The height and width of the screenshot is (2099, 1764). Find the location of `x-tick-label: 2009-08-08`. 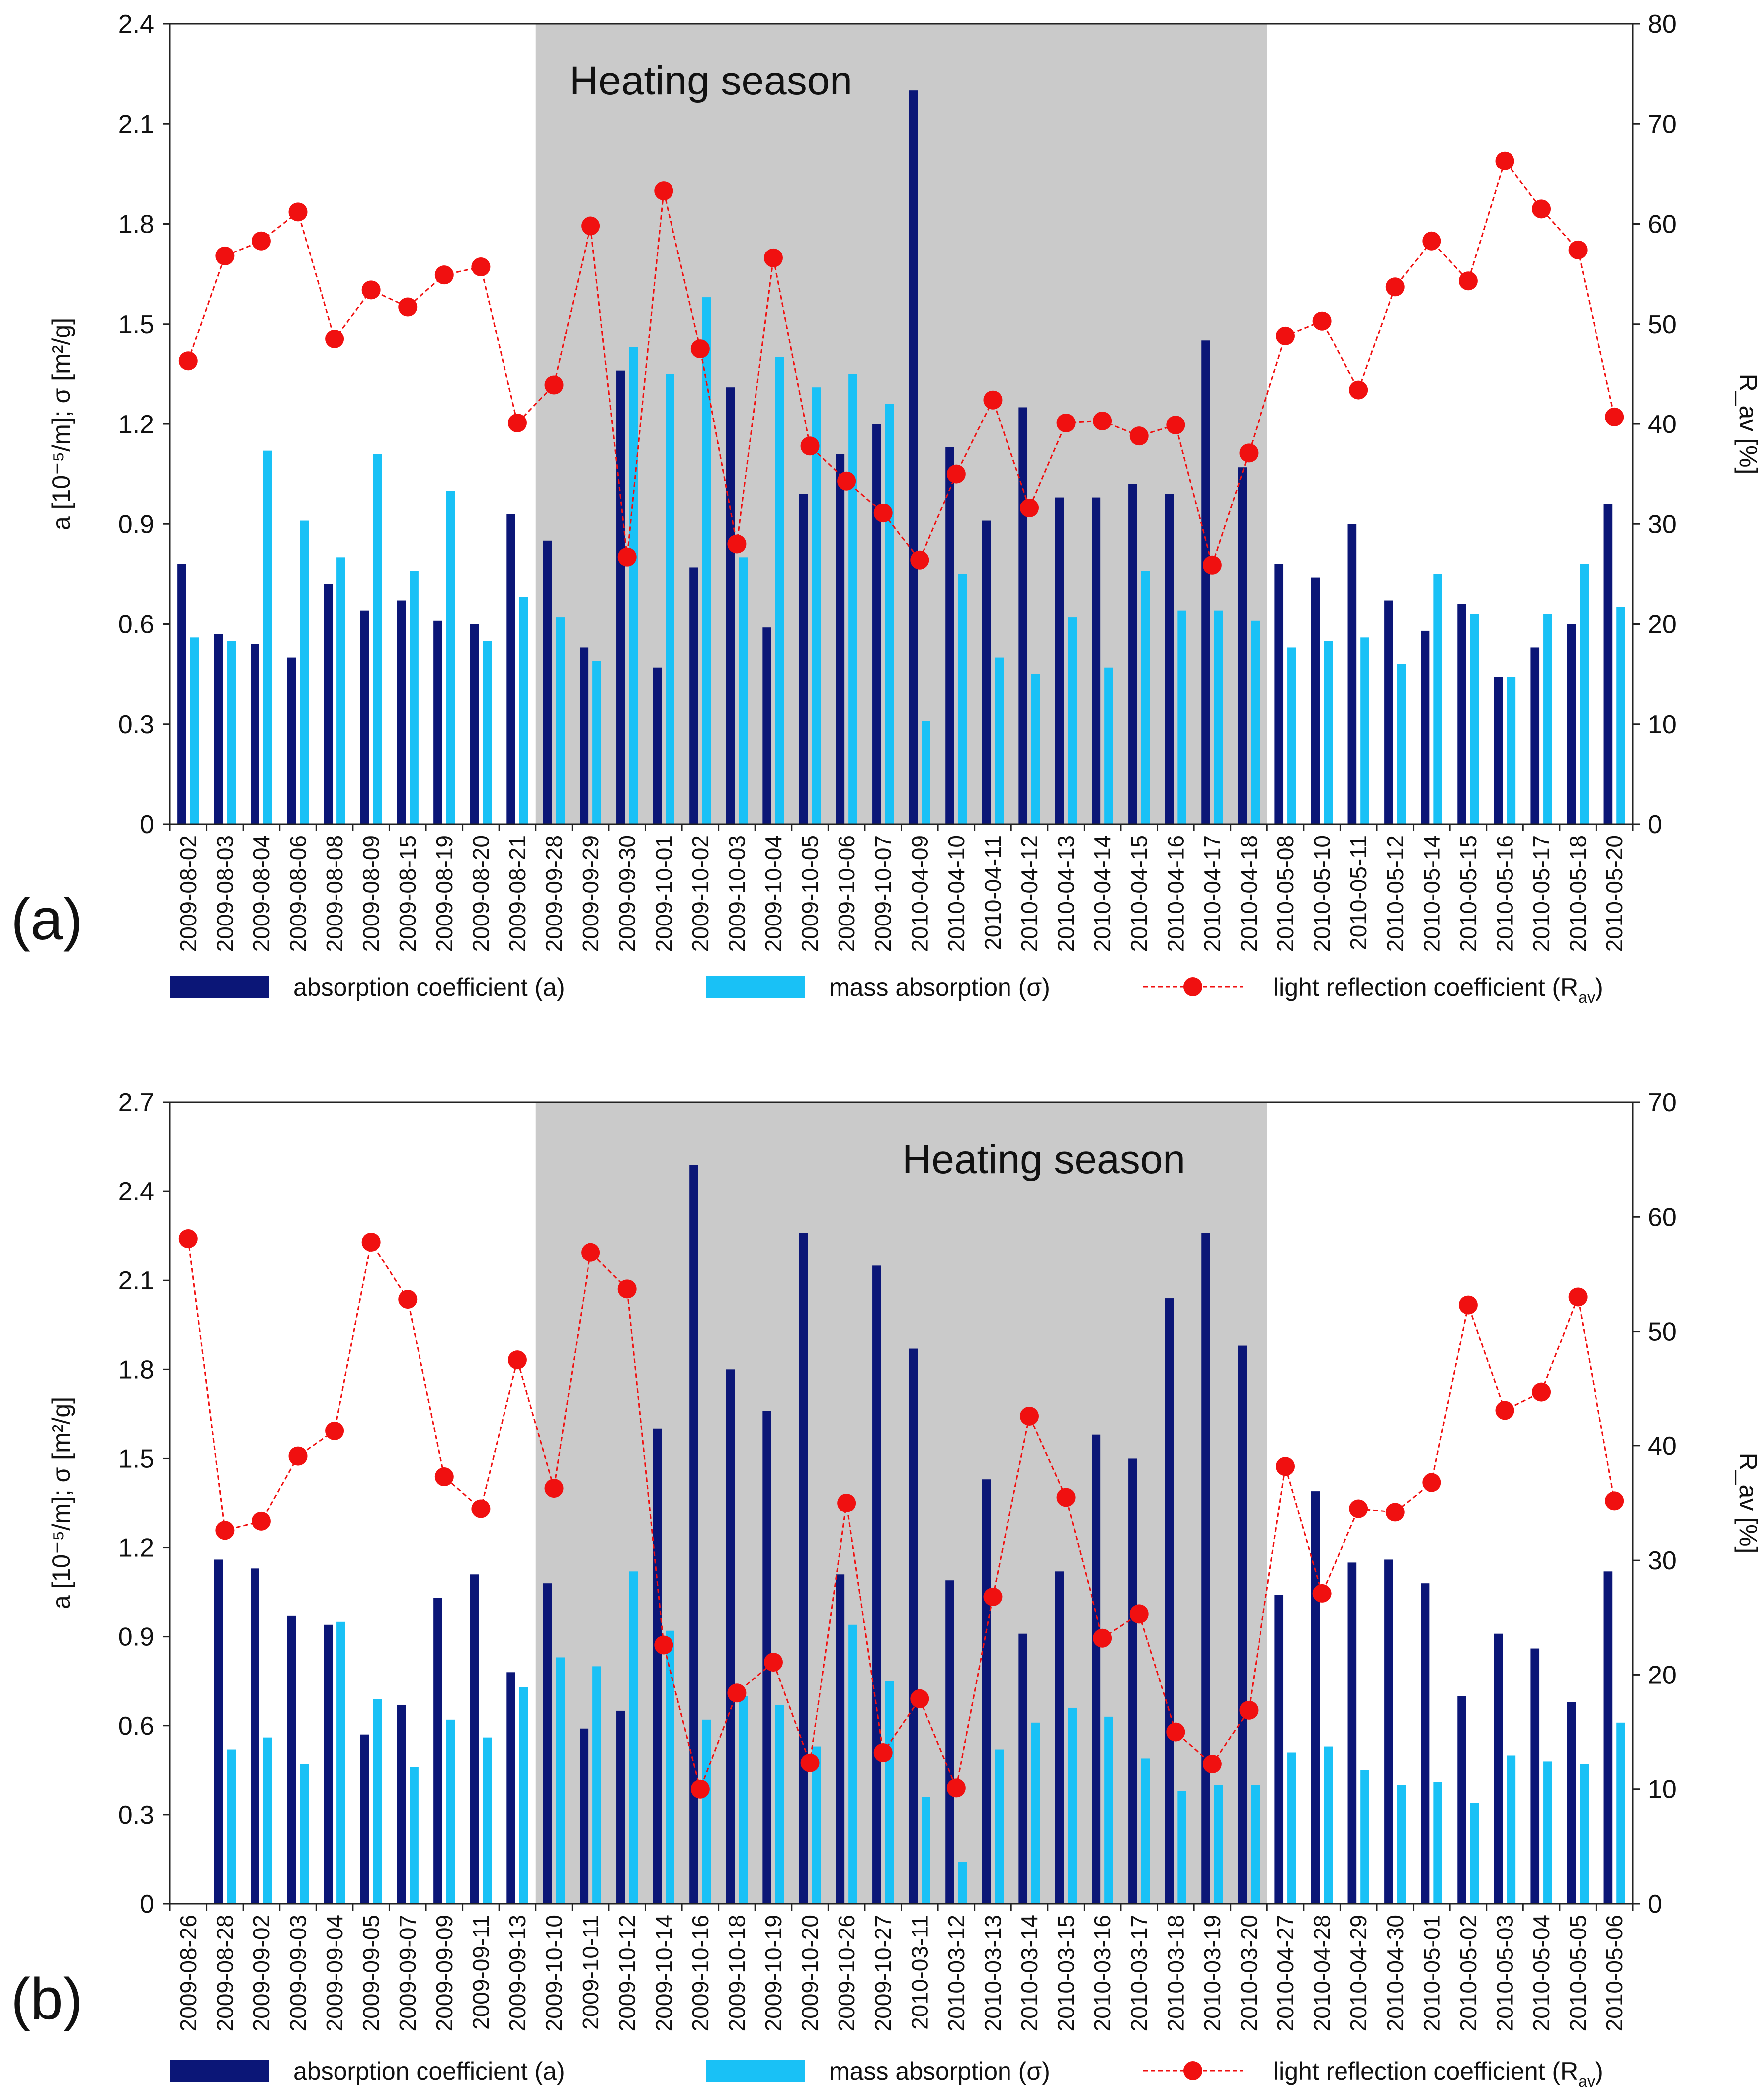

x-tick-label: 2009-08-08 is located at coordinates (334, 893).